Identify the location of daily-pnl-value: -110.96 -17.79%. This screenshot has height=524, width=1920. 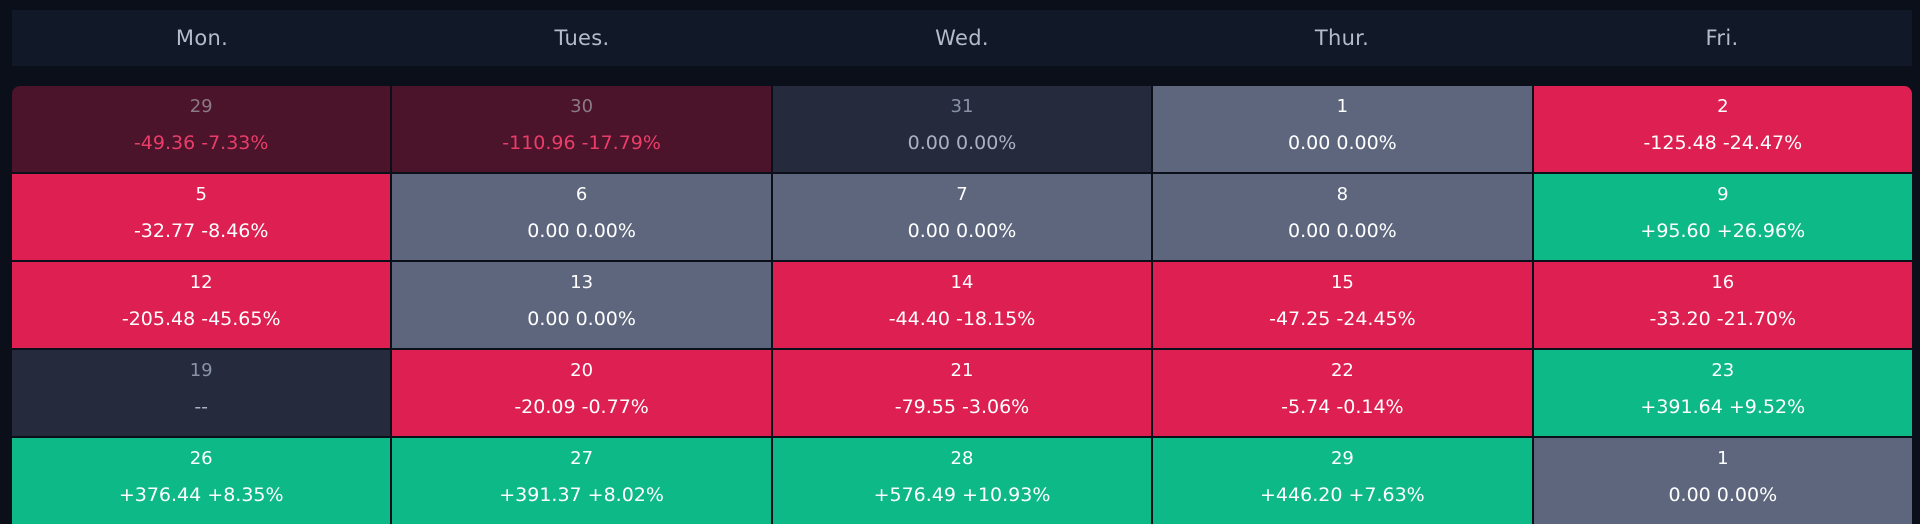
(581, 143).